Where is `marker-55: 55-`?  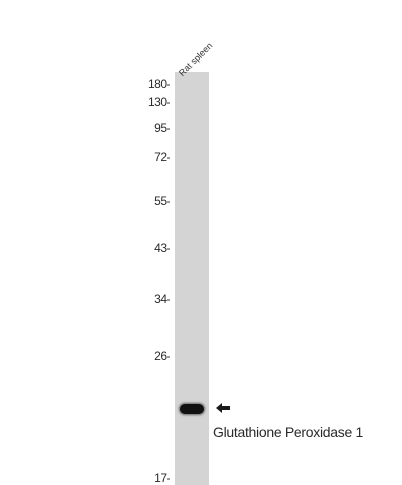
marker-55: 55- is located at coordinates (162, 201).